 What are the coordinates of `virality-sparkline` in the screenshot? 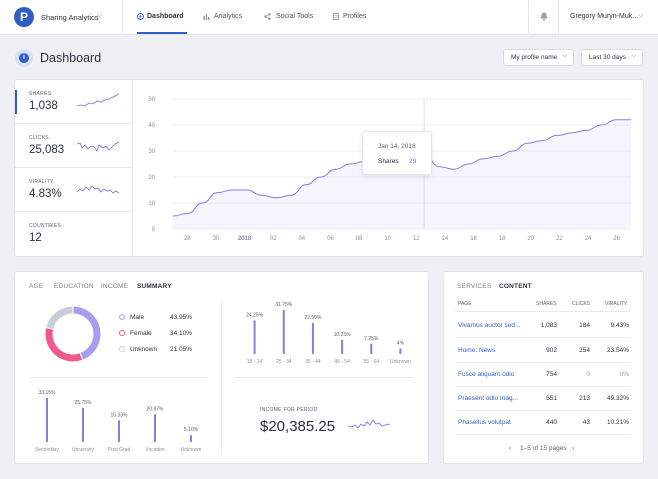 It's located at (98, 189).